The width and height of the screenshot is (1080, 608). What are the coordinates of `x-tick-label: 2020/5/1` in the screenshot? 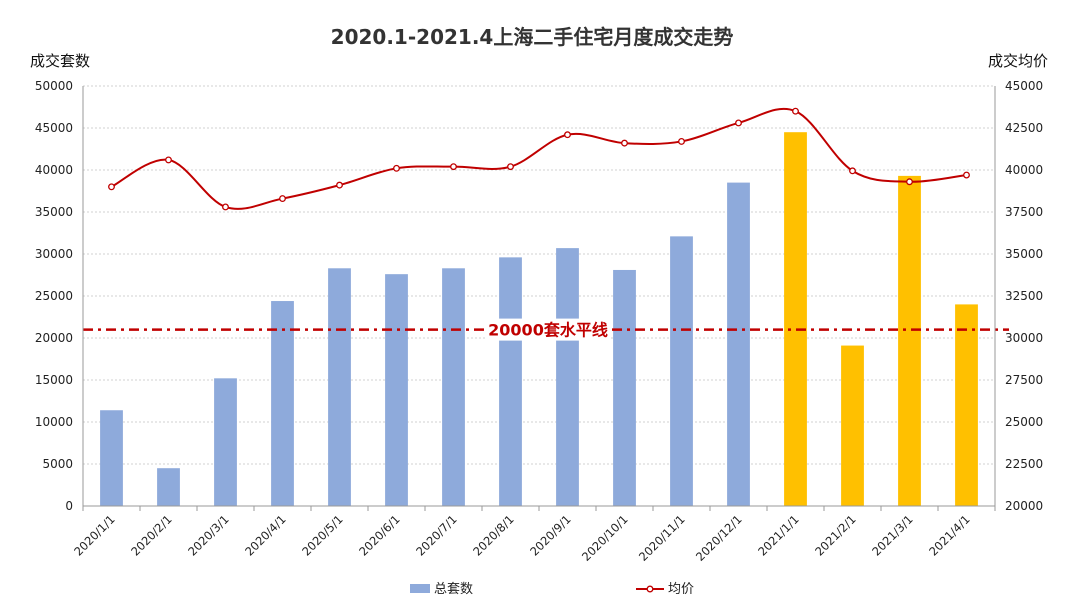 It's located at (322, 535).